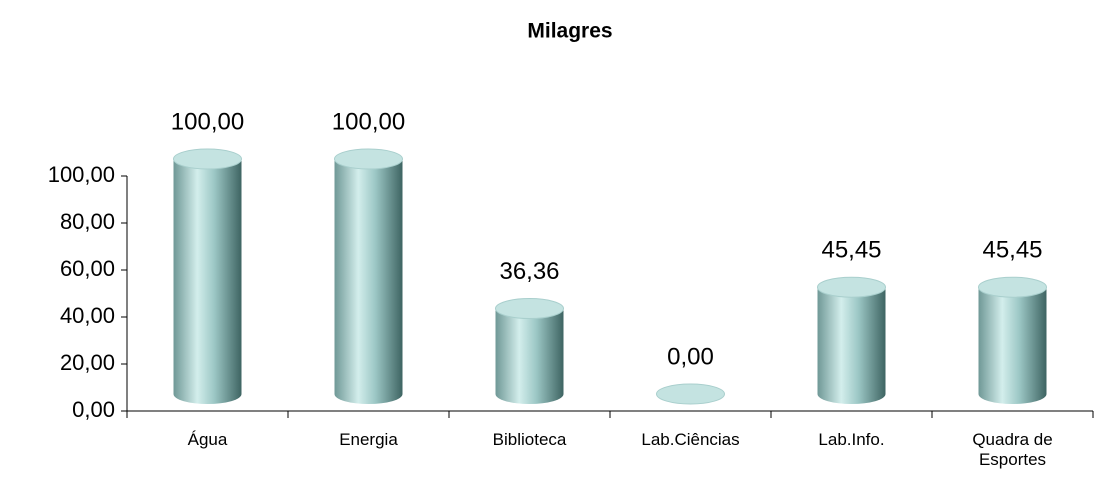 The height and width of the screenshot is (478, 1095). I want to click on value-label: 0,00, so click(690, 356).